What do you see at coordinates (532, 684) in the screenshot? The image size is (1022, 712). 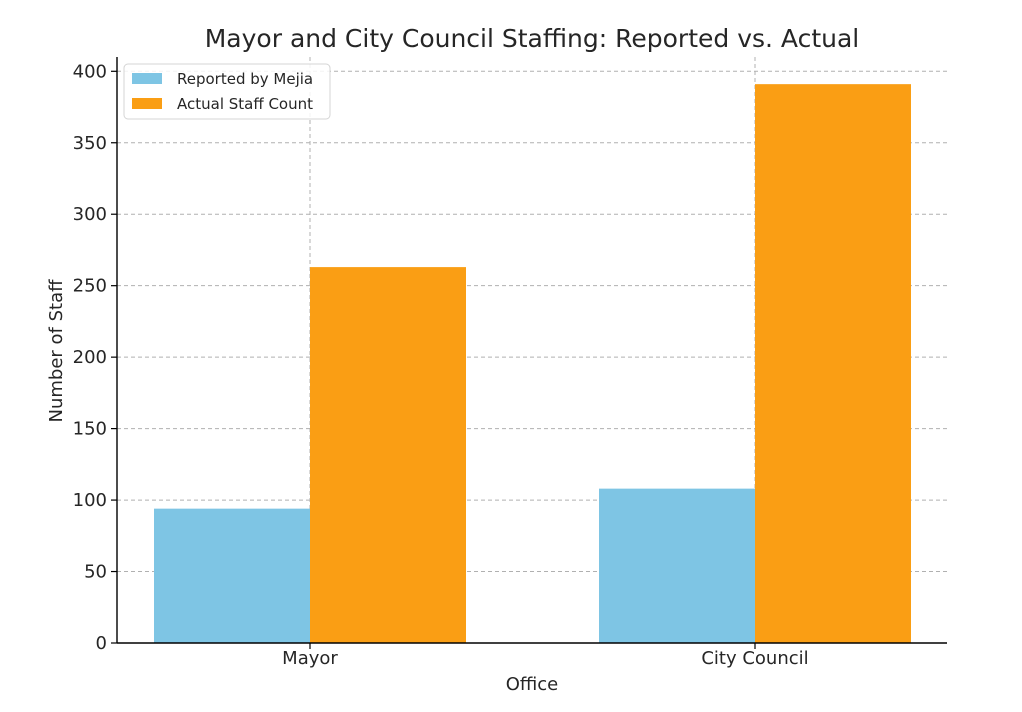 I see `x-axis-label: Office` at bounding box center [532, 684].